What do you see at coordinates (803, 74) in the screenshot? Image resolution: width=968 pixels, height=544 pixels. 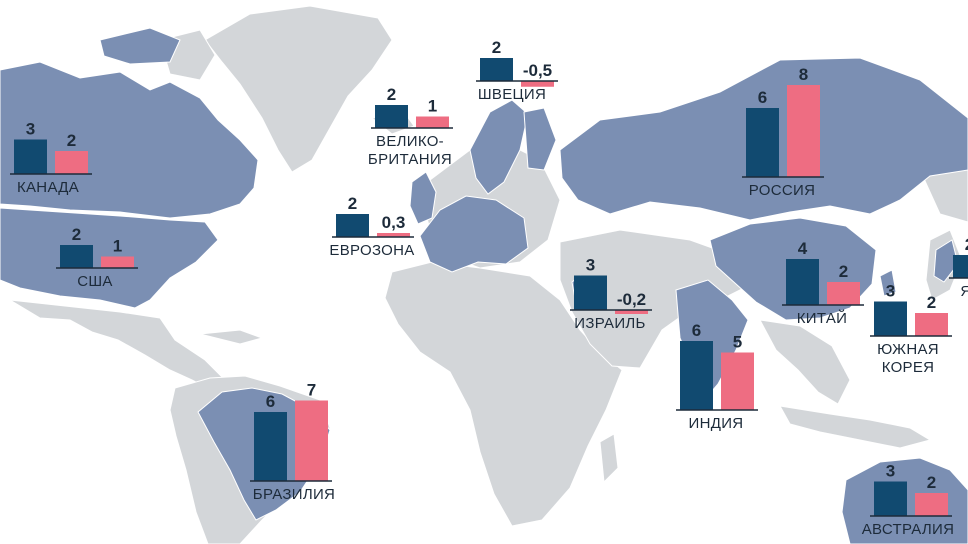 I see `value-pink: 8` at bounding box center [803, 74].